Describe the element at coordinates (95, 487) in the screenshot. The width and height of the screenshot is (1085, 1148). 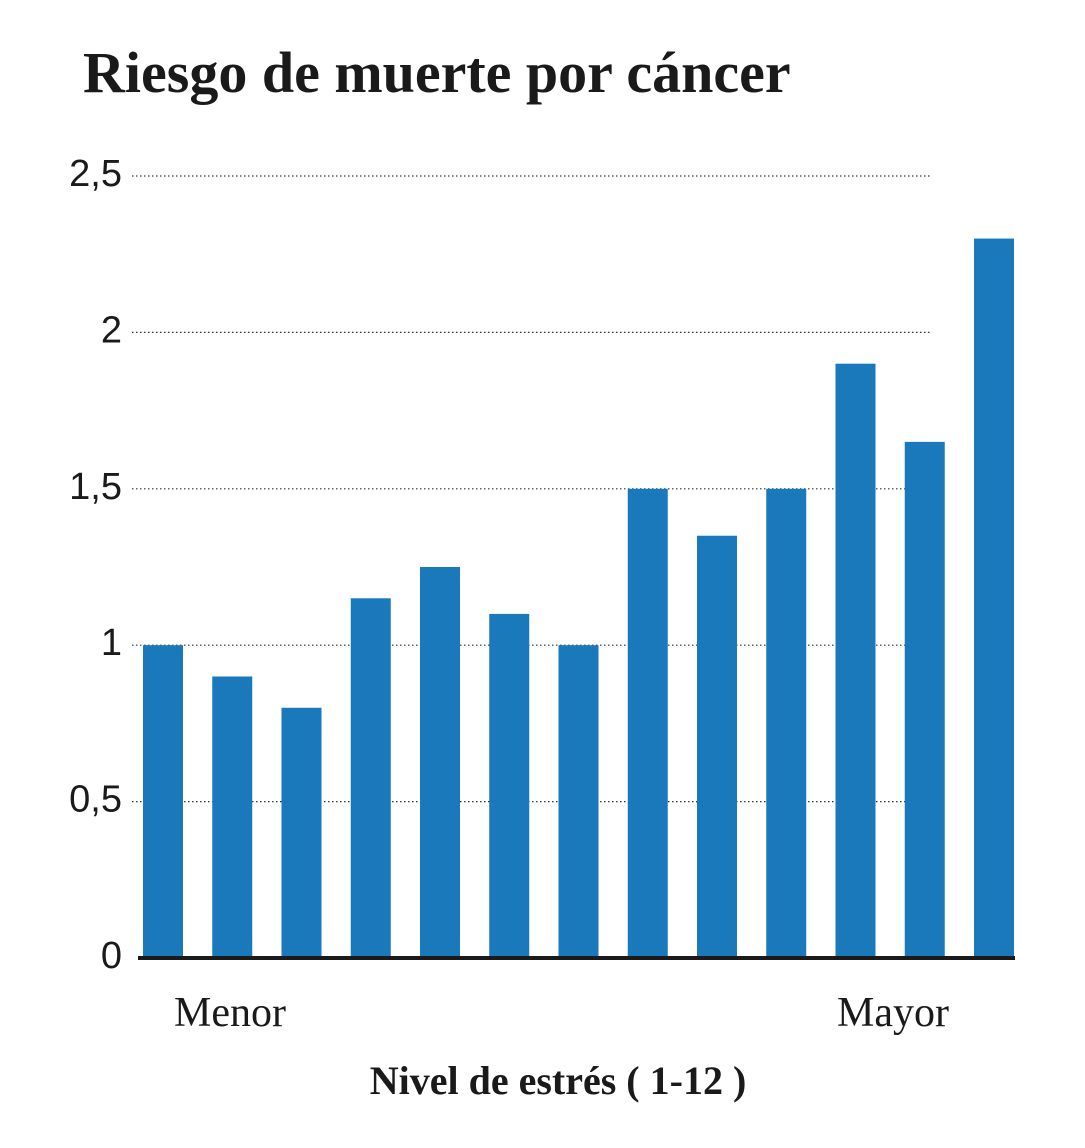
I see `y-tick-label: 1,5` at that location.